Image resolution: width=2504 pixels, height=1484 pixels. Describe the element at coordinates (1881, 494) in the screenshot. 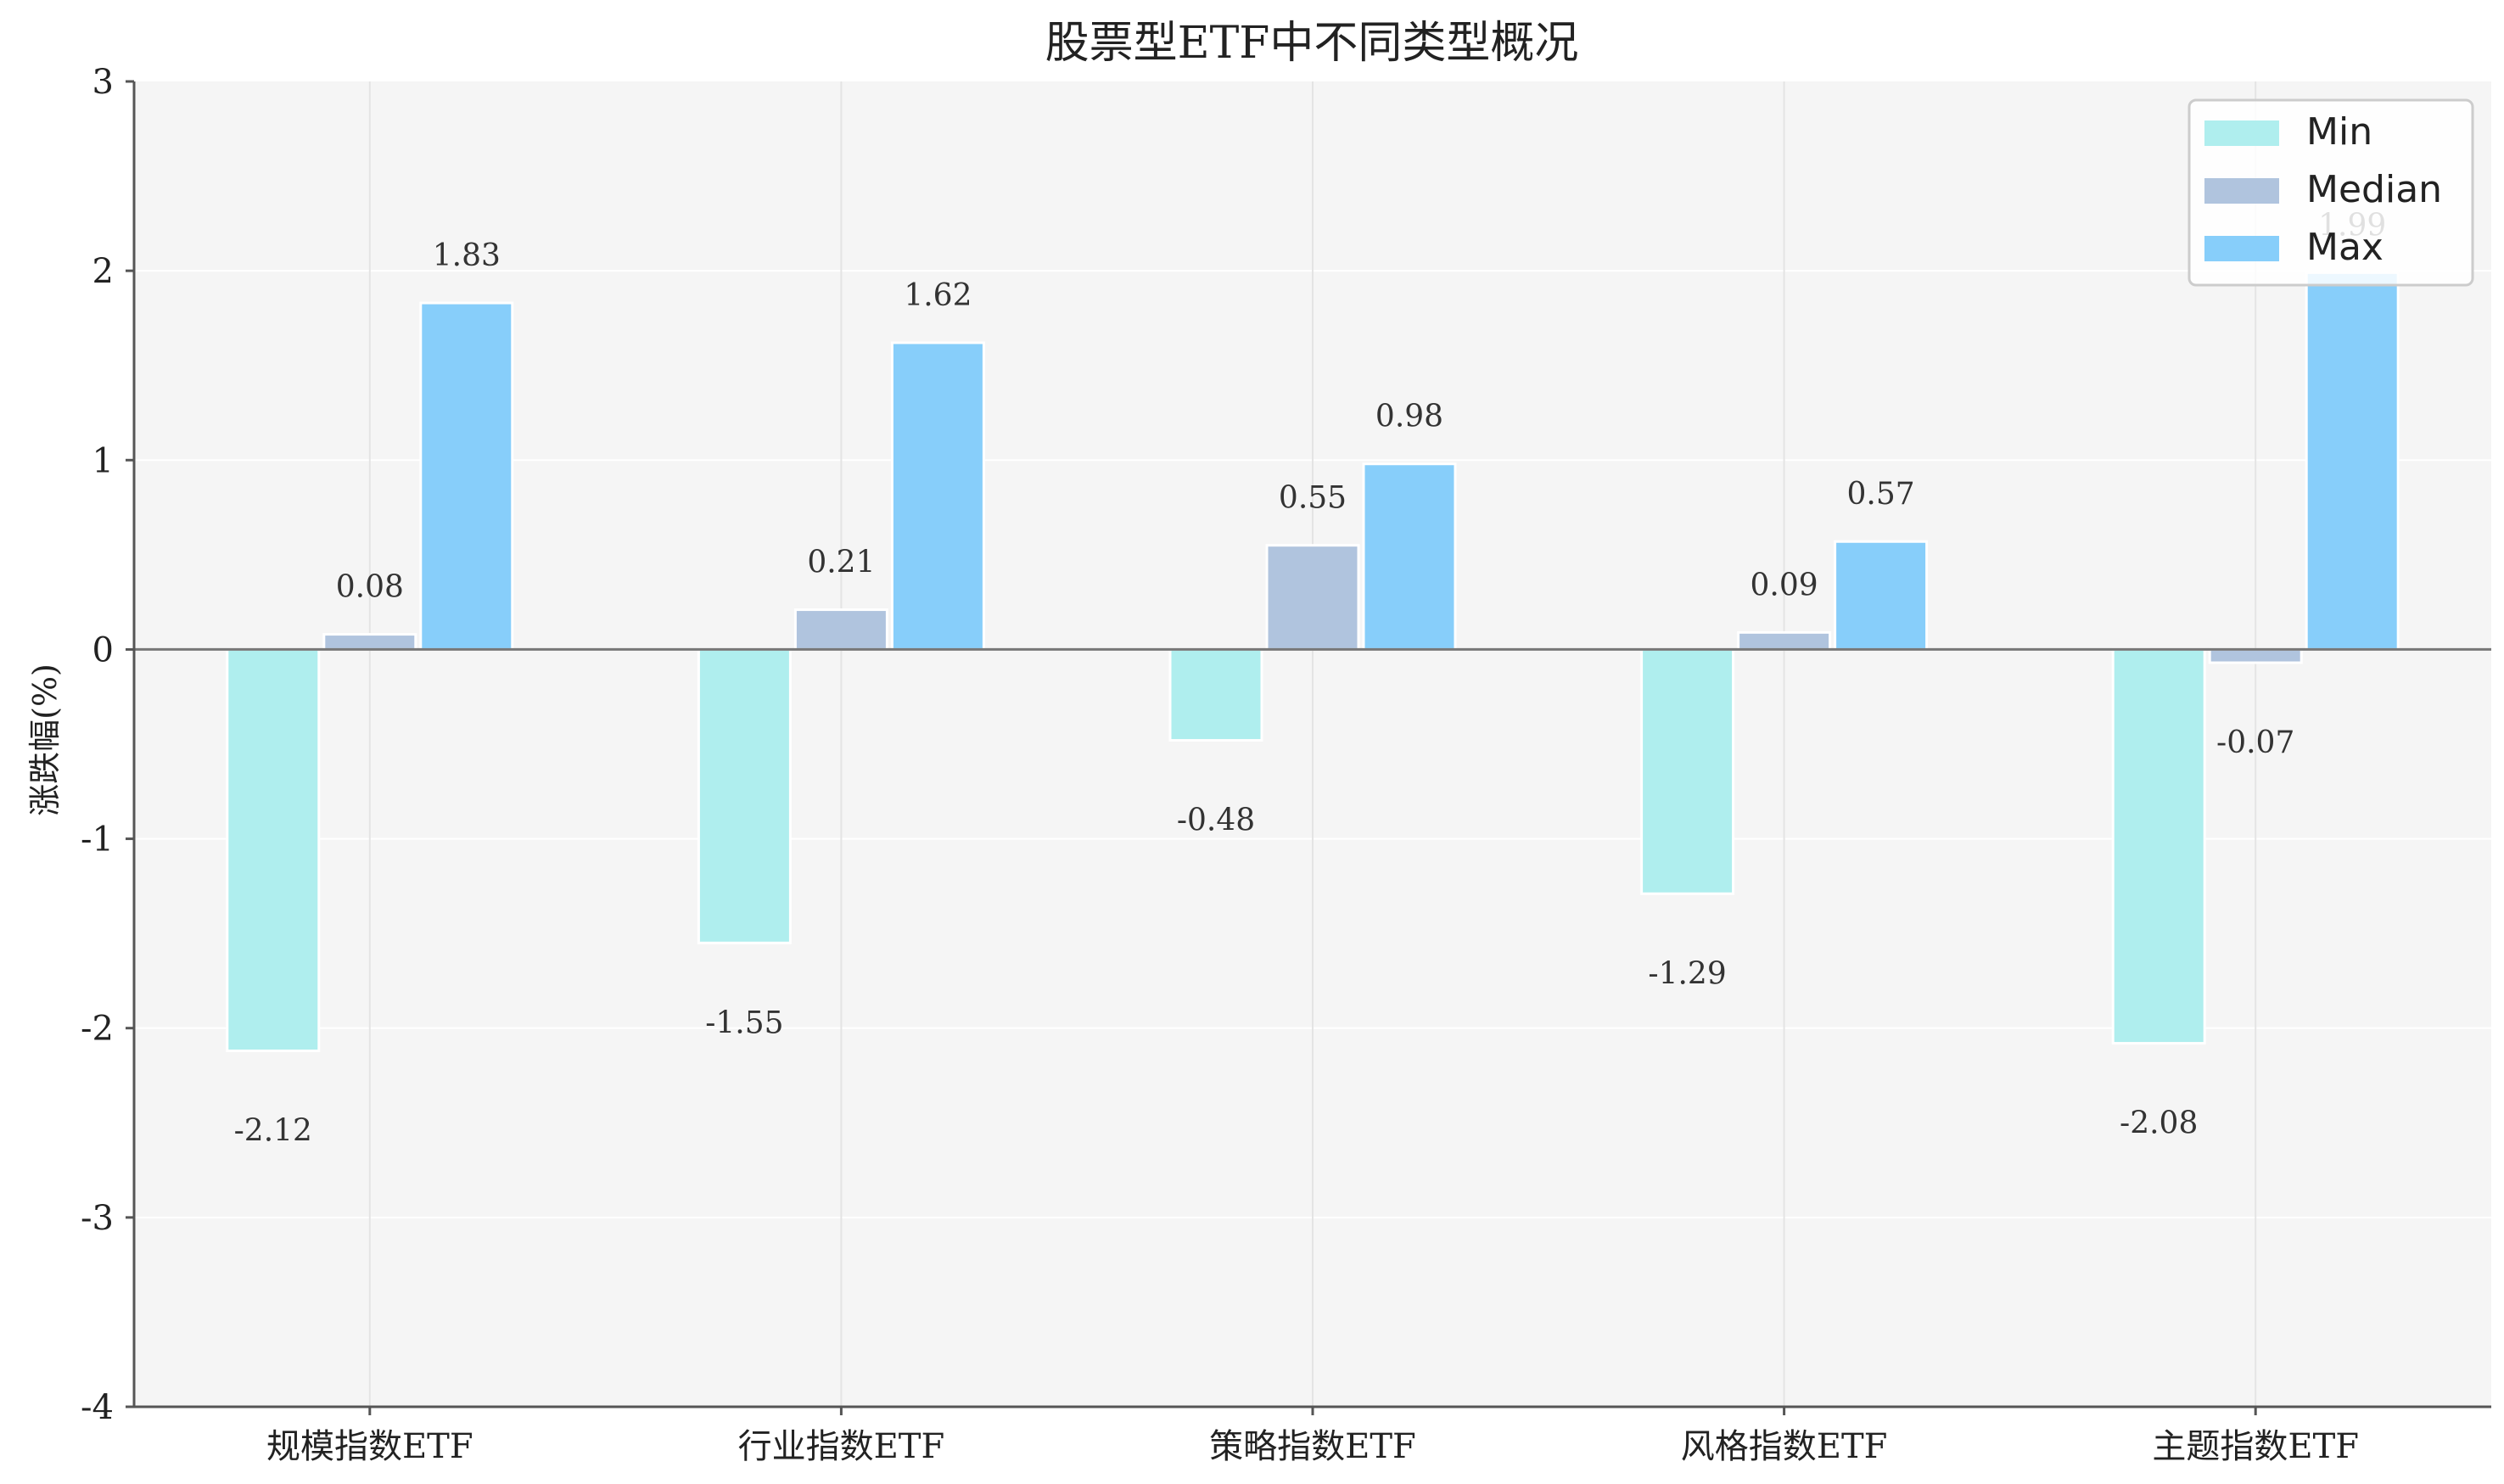

I see `data-label-max-3: 0.57` at that location.